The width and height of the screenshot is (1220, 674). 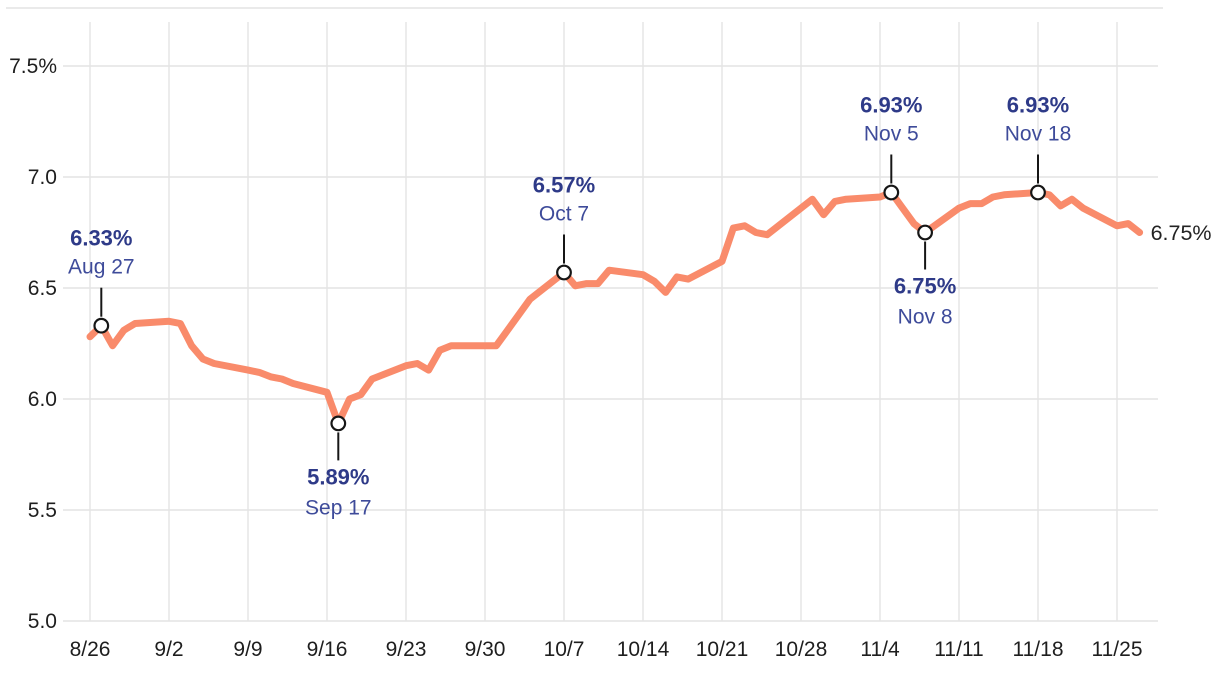 I want to click on annotation-date-nov-18: Nov 18, so click(x=1038, y=134).